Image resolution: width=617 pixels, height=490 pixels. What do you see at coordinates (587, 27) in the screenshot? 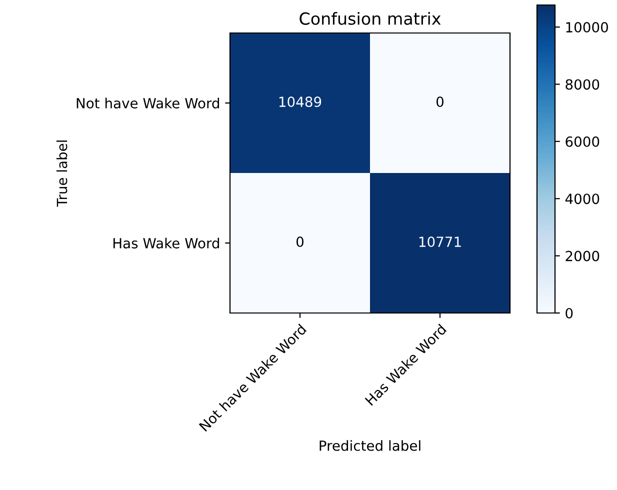
I see `color-bar-label: 10000` at bounding box center [587, 27].